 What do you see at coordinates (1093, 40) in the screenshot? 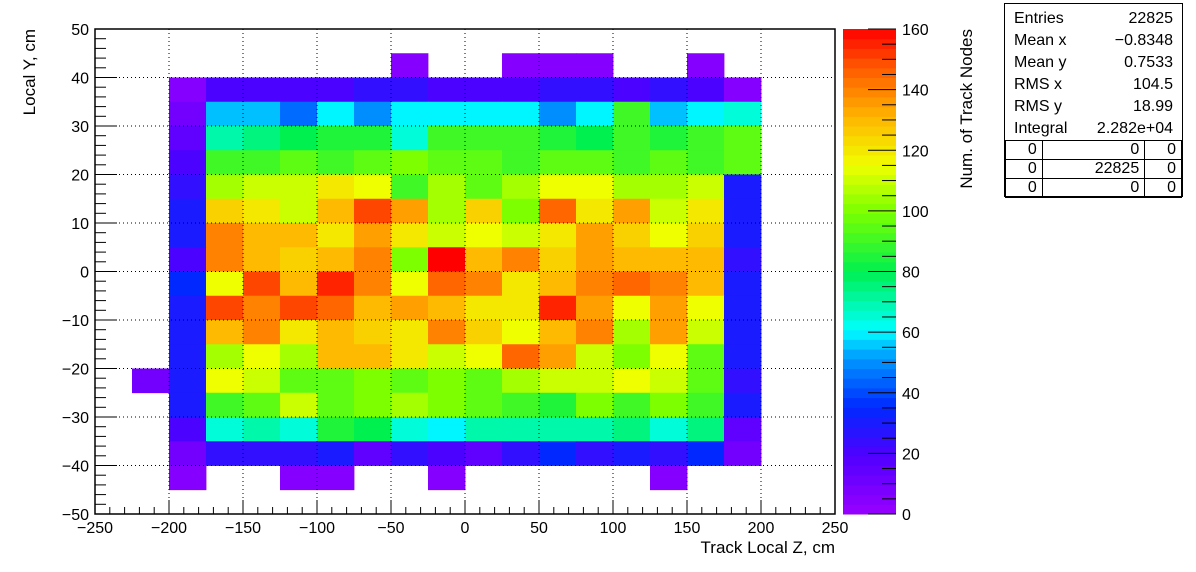
I see `stat-mean-x: Mean x −0.8348` at bounding box center [1093, 40].